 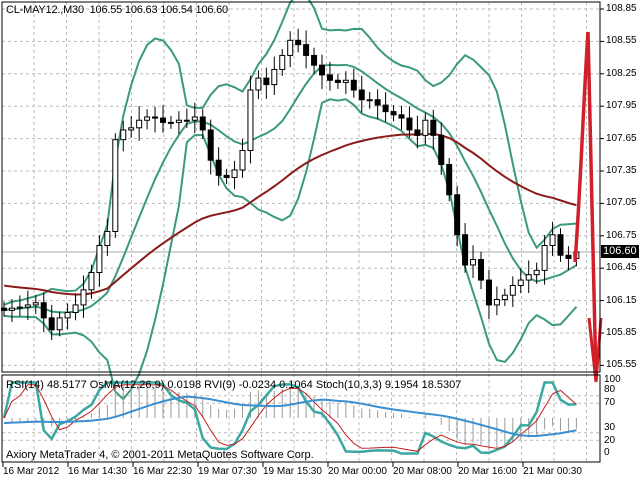 What do you see at coordinates (621, 73) in the screenshot?
I see `price-tick-label: 108.25` at bounding box center [621, 73].